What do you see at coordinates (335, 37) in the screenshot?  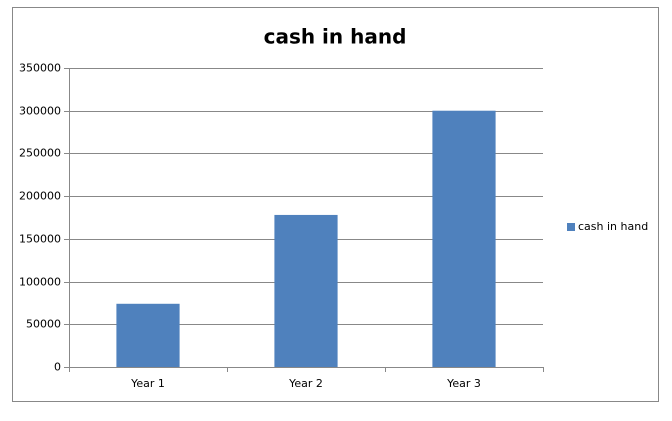 I see `chart-title: cash in hand` at bounding box center [335, 37].